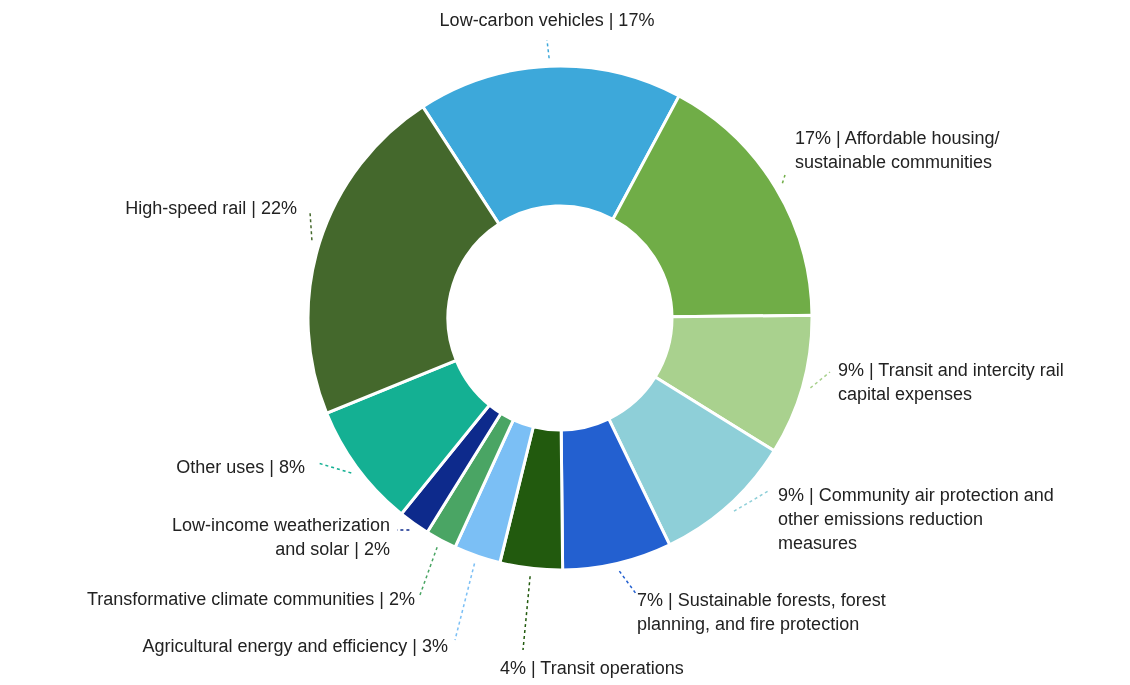 The image size is (1130, 685). I want to click on slice-label: Low-carbon vehicles | 17%, so click(547, 20).